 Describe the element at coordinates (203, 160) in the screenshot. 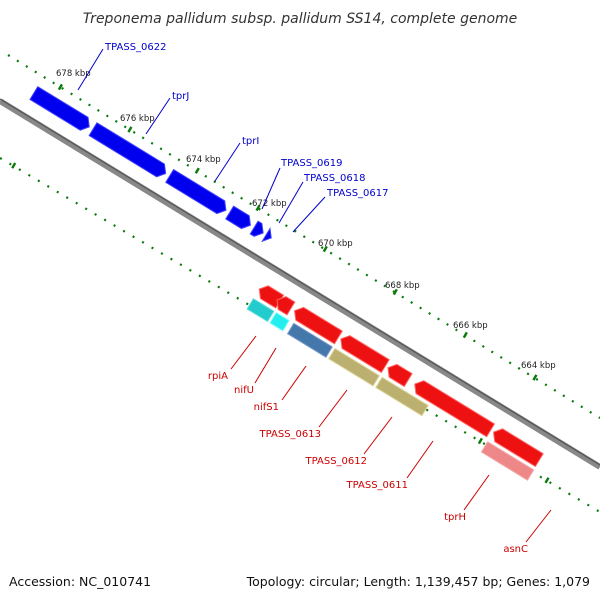

I see `scale-label-674: 674 kbp` at that location.